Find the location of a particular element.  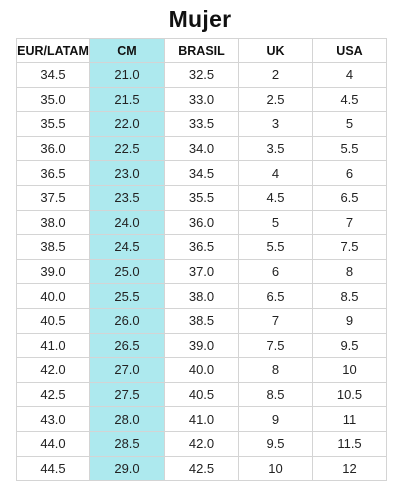

cm-cell: 25.0 is located at coordinates (127, 271).